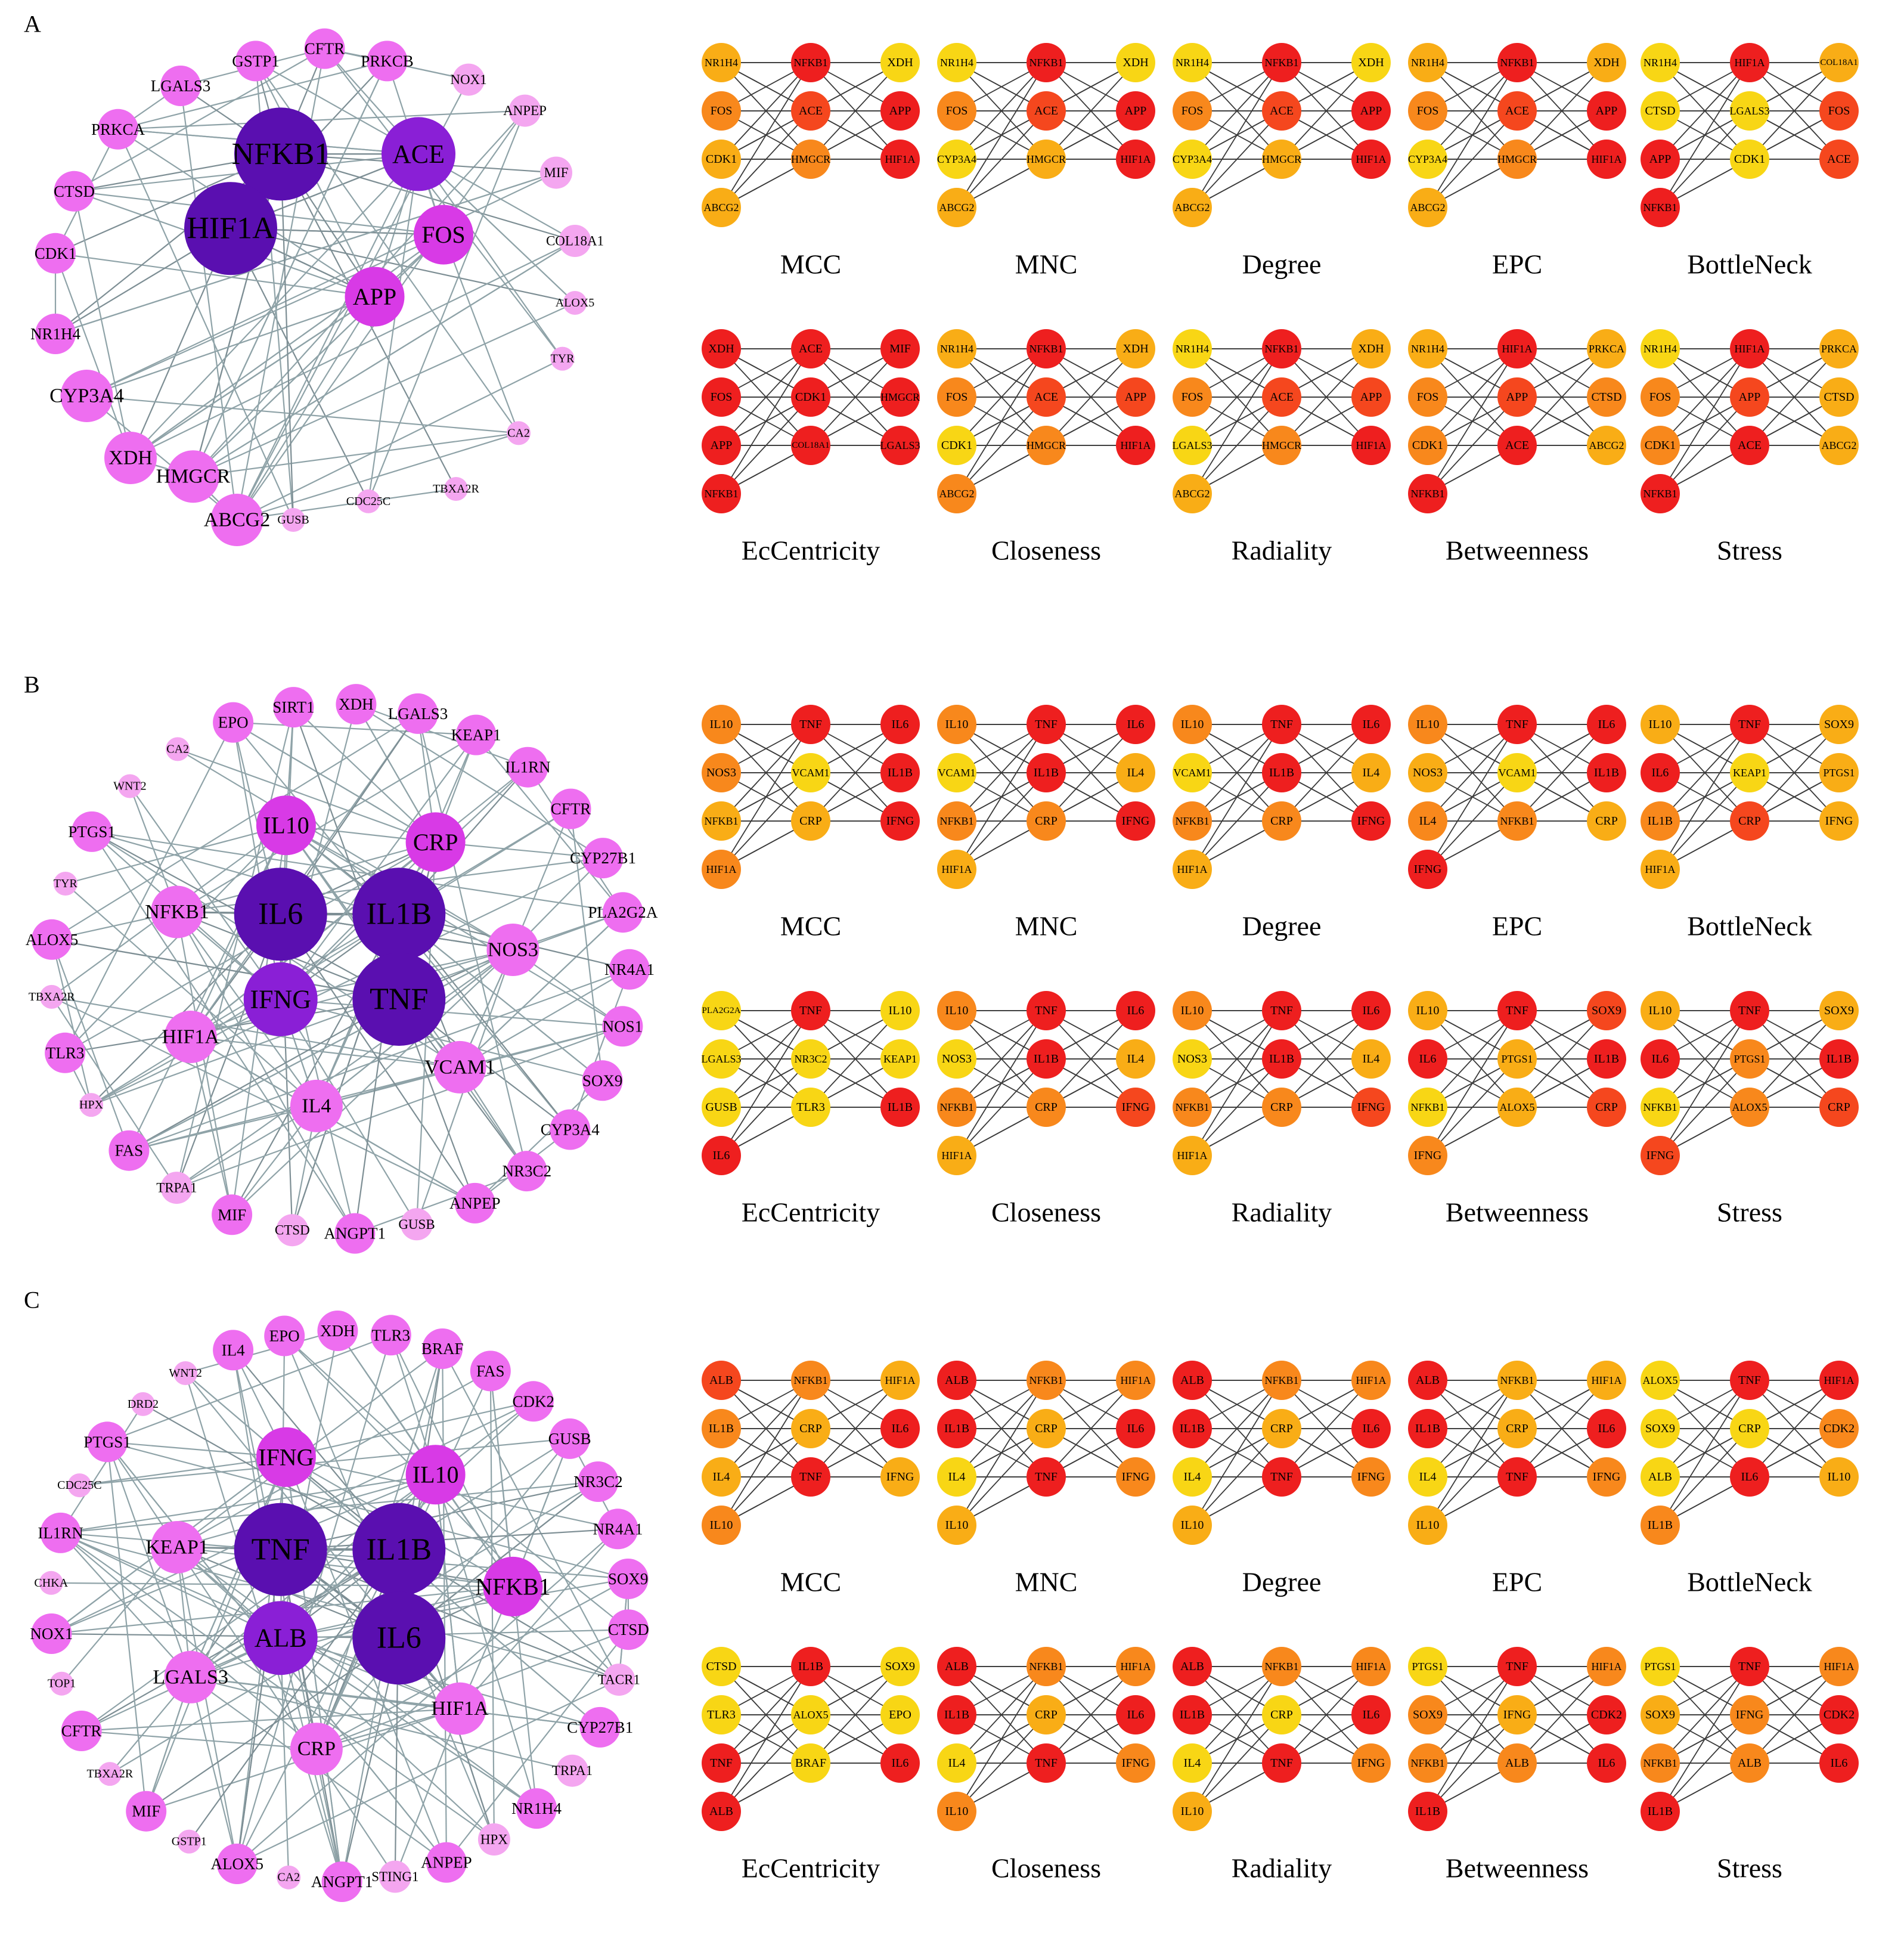 The width and height of the screenshot is (1904, 1939). I want to click on module-node-label: TLR3, so click(811, 1107).